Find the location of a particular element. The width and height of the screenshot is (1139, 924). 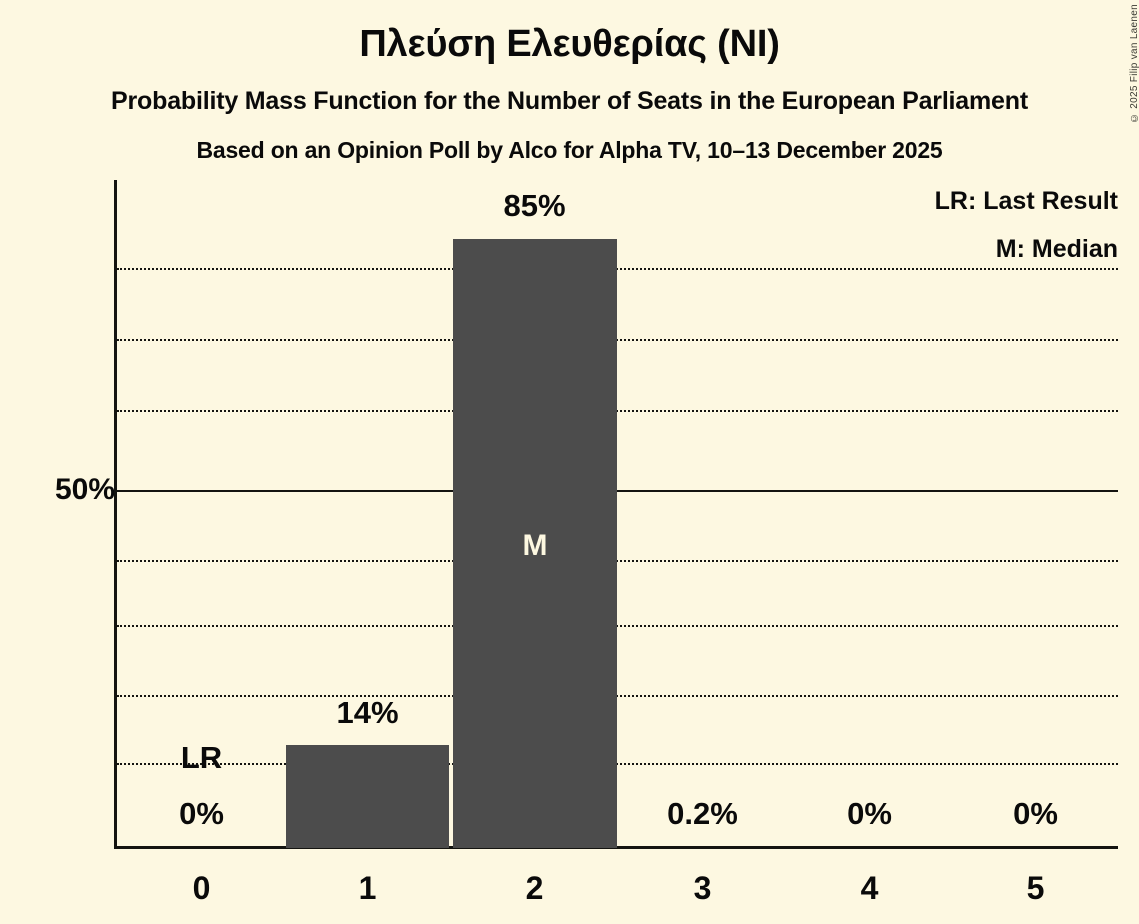

bar-2: M is located at coordinates (535, 543).